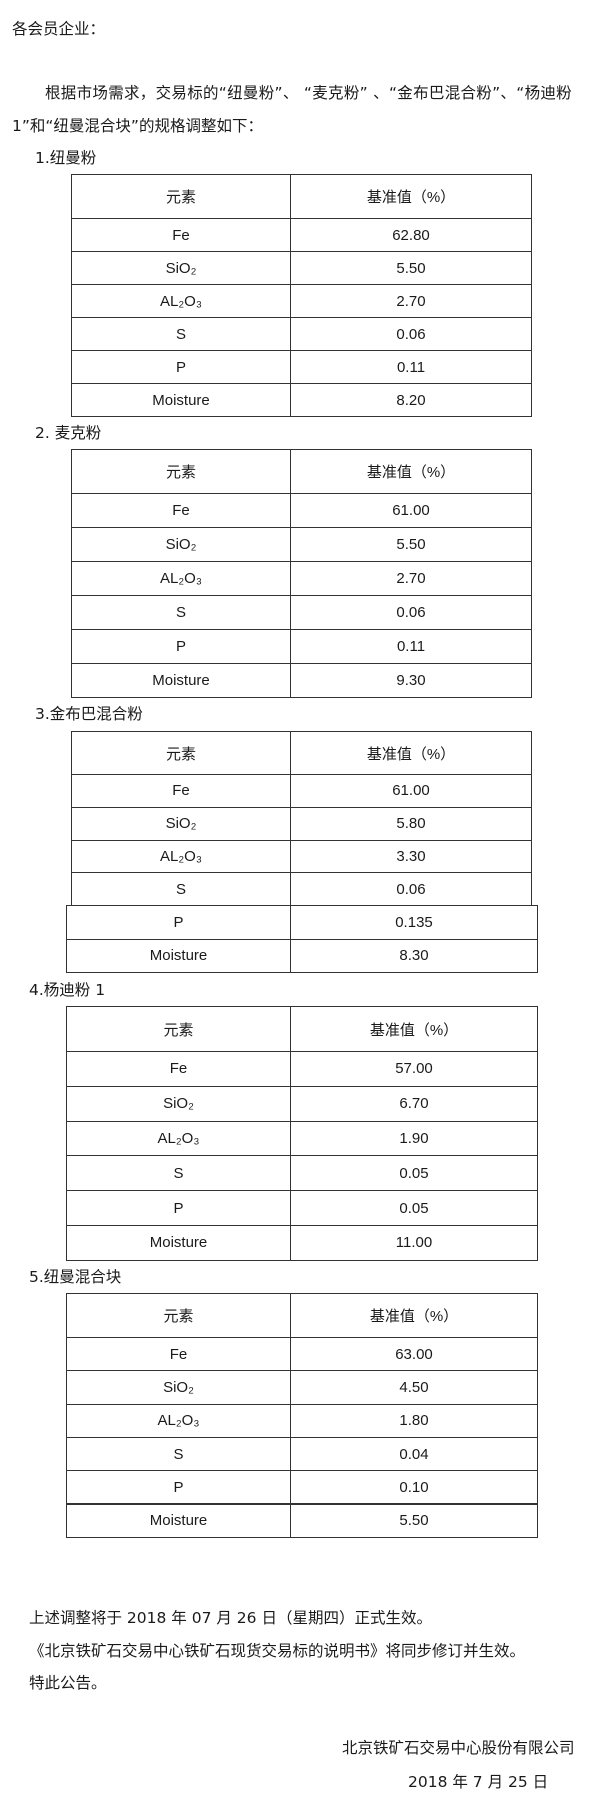 Image resolution: width=600 pixels, height=1820 pixels. Describe the element at coordinates (410, 680) in the screenshot. I see `value-cell: 9.30` at that location.